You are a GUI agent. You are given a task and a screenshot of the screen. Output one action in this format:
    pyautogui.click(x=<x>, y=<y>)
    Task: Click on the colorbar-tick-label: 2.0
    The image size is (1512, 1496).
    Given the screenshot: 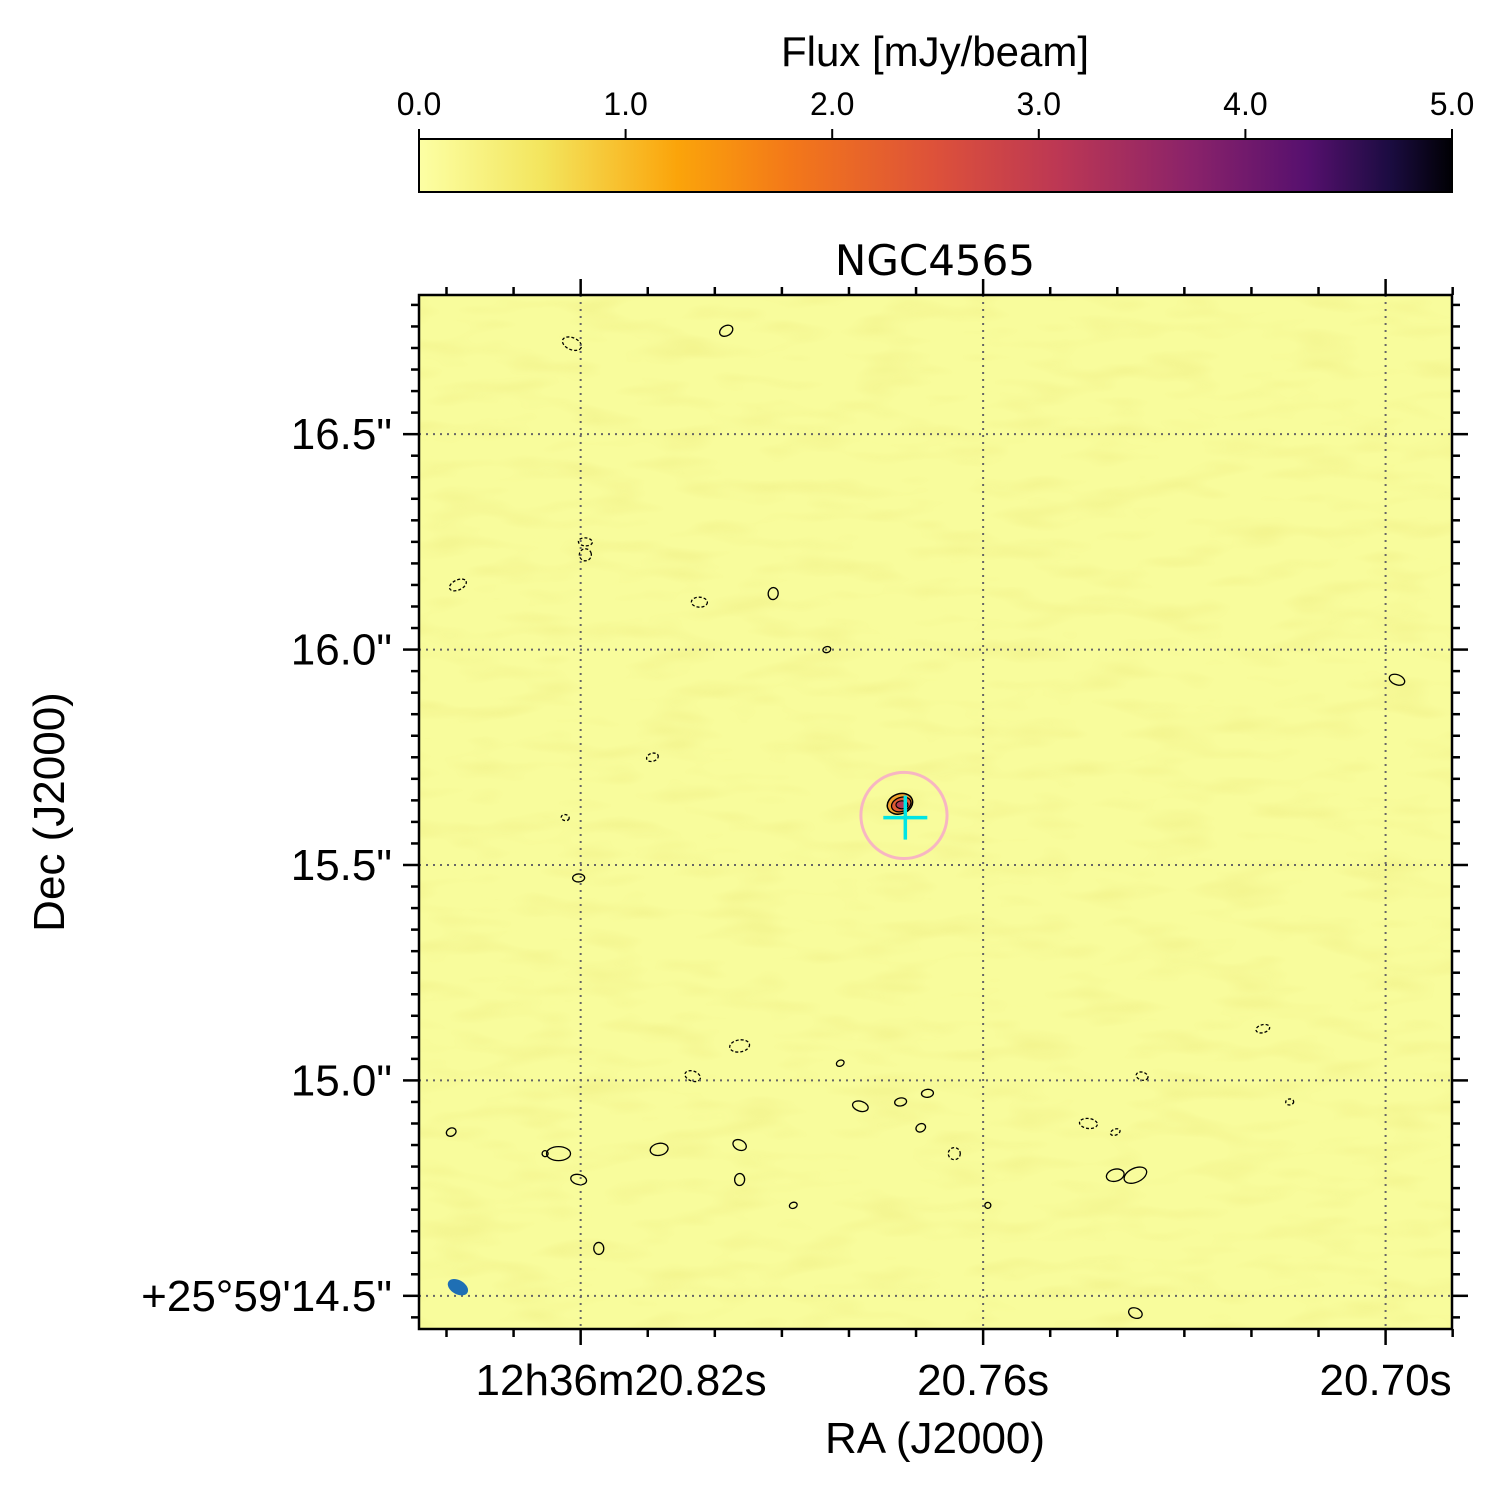 What is the action you would take?
    pyautogui.click(x=832, y=104)
    